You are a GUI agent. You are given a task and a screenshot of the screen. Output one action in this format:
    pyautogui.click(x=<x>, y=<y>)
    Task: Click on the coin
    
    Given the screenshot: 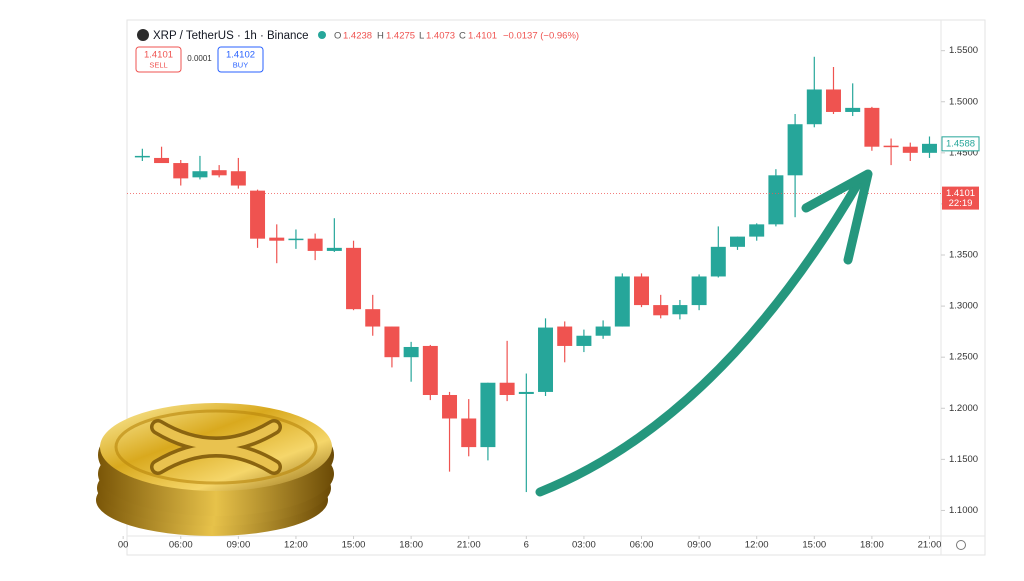 What is the action you would take?
    pyautogui.click(x=215, y=469)
    